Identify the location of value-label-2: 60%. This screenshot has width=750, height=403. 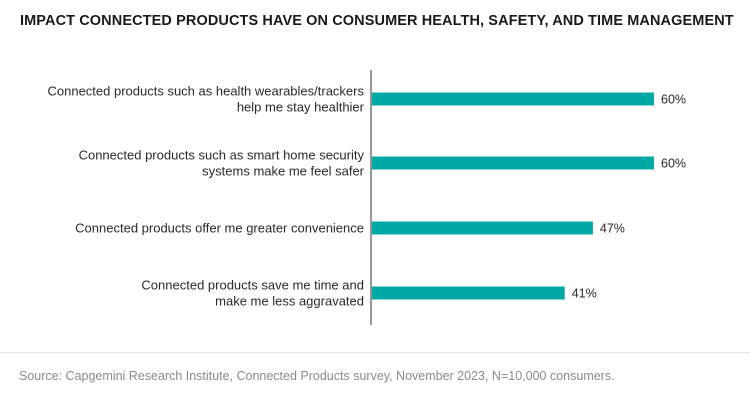
(673, 164).